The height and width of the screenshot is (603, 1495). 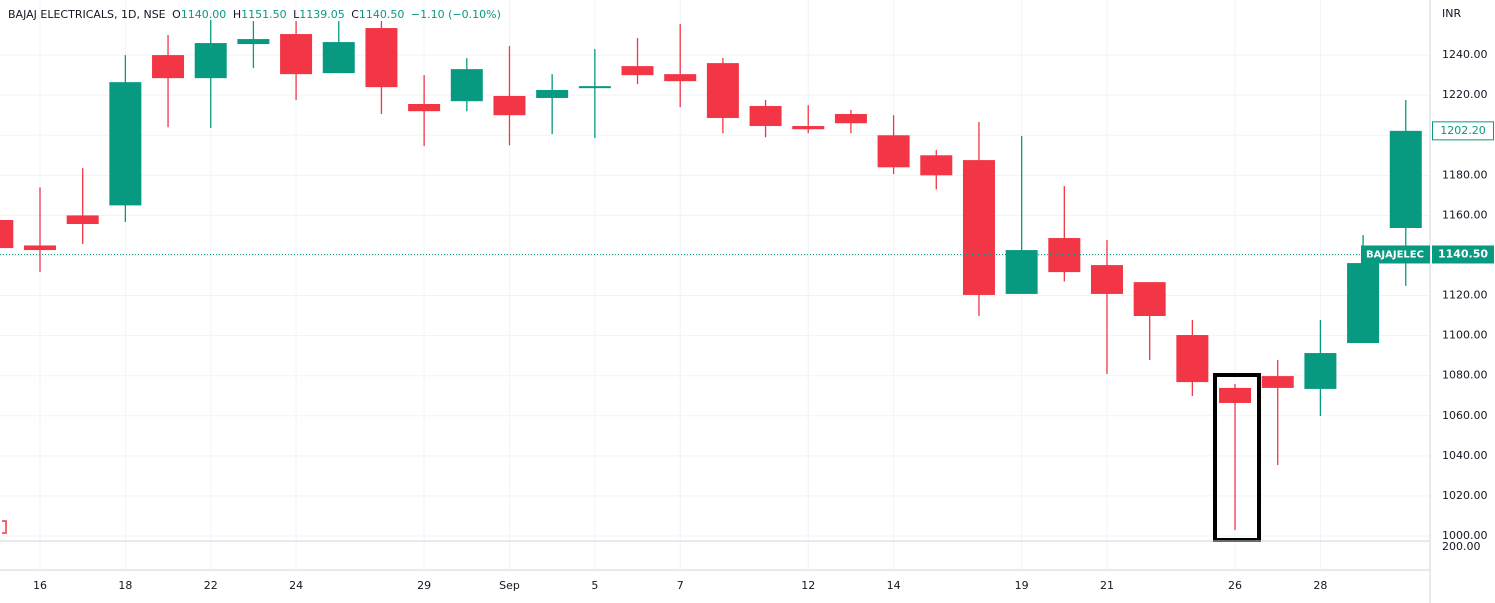 I want to click on x-tick-label: 12, so click(x=808, y=585).